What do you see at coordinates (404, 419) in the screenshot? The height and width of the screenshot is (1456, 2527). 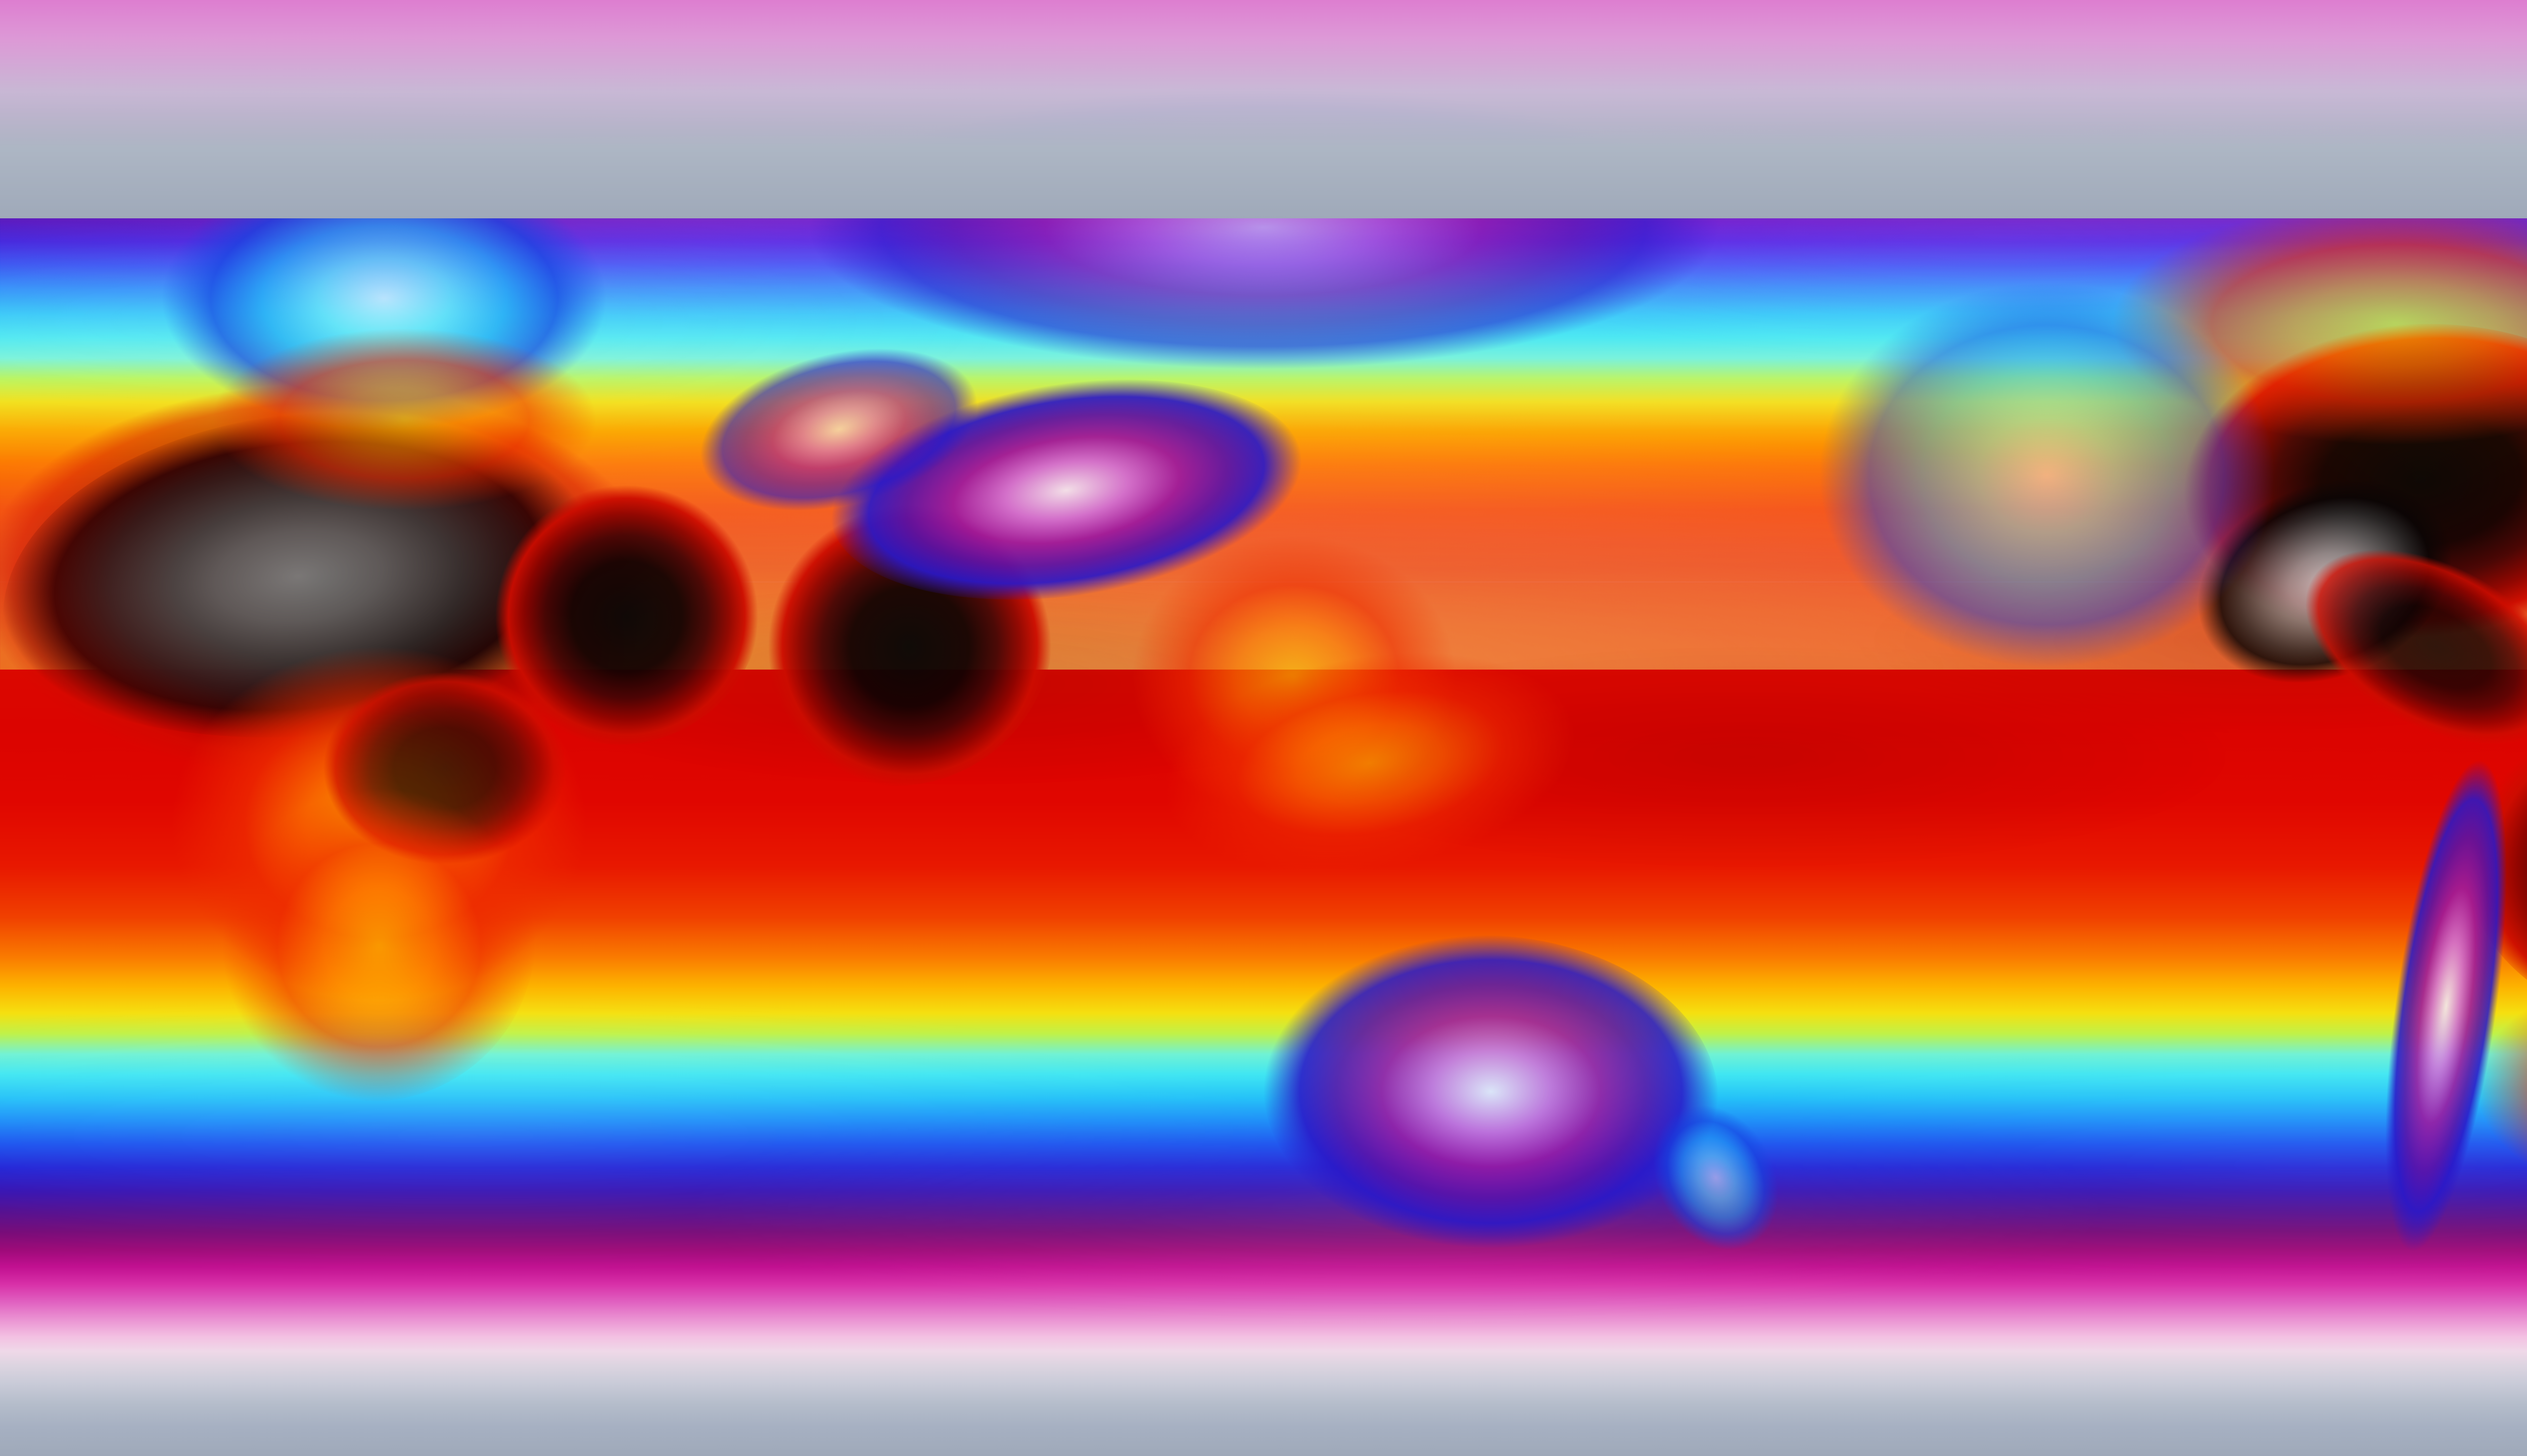 I see `region-southern-europe` at bounding box center [404, 419].